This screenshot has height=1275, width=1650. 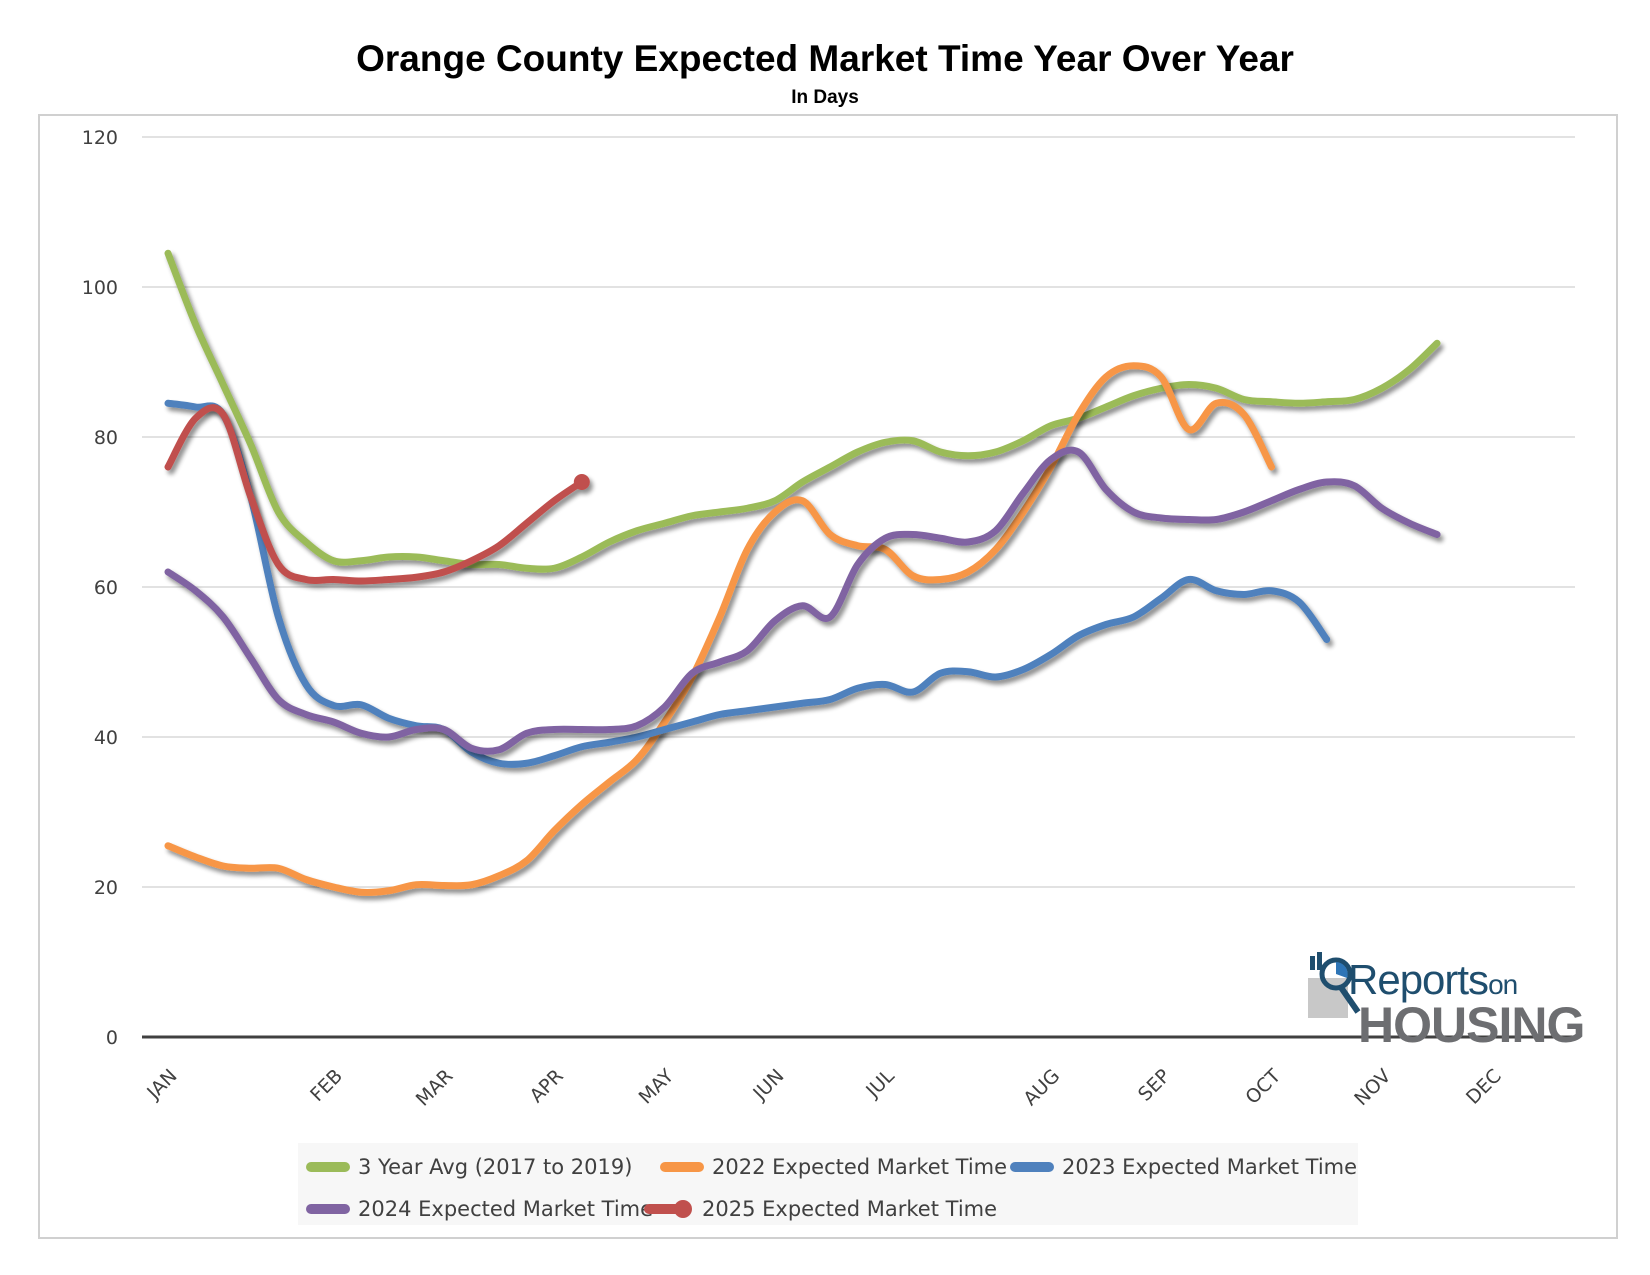 I want to click on y-axis-ticks: 0 20 40 60 80 100 120, so click(x=100, y=588).